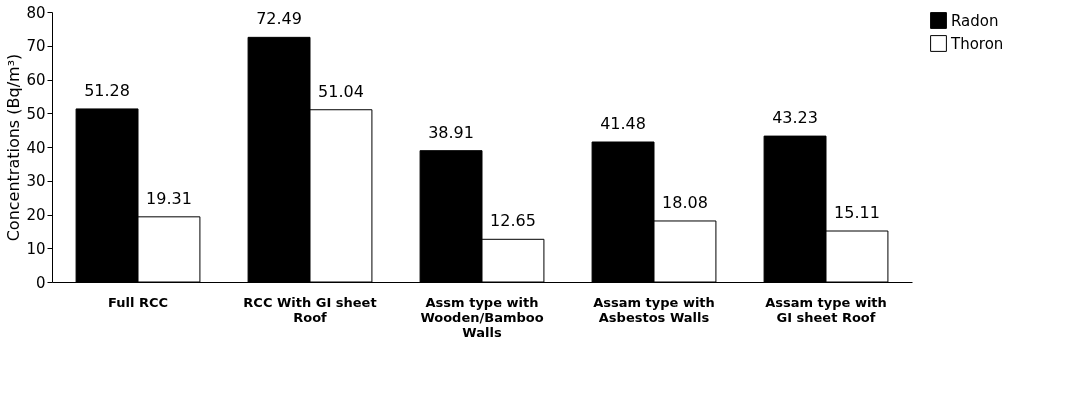 The image size is (1086, 415). What do you see at coordinates (138, 302) in the screenshot?
I see `x-tick-label: Full RCC` at bounding box center [138, 302].